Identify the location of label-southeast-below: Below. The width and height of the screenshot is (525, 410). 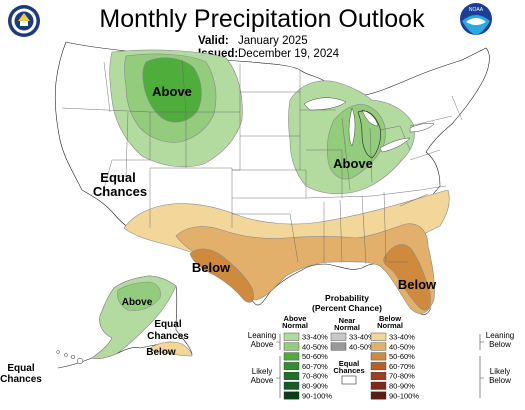
(417, 284).